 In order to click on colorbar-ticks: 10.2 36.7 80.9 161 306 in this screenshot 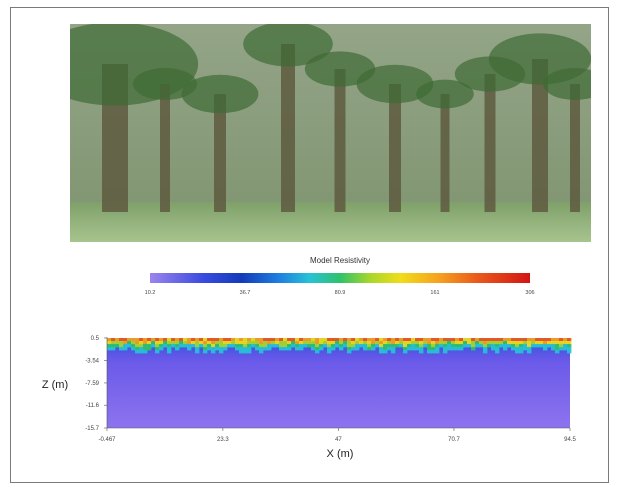, I will do `click(340, 295)`.